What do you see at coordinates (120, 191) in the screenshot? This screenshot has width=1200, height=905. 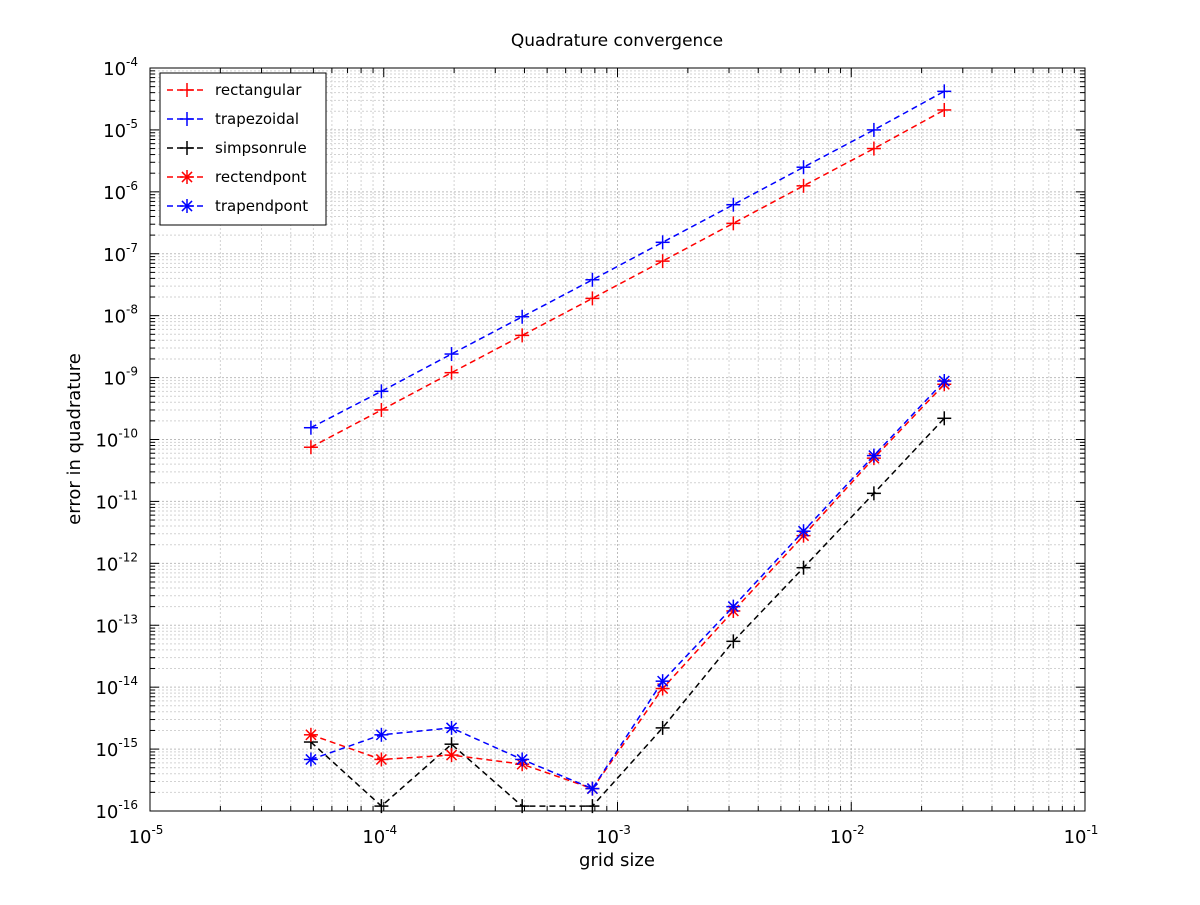 I see `y-tick-label: 10⁻⁶` at bounding box center [120, 191].